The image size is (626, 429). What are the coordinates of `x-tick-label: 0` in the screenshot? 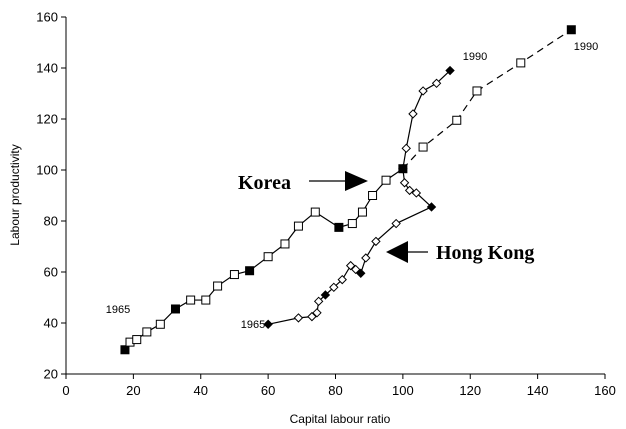 It's located at (65, 390).